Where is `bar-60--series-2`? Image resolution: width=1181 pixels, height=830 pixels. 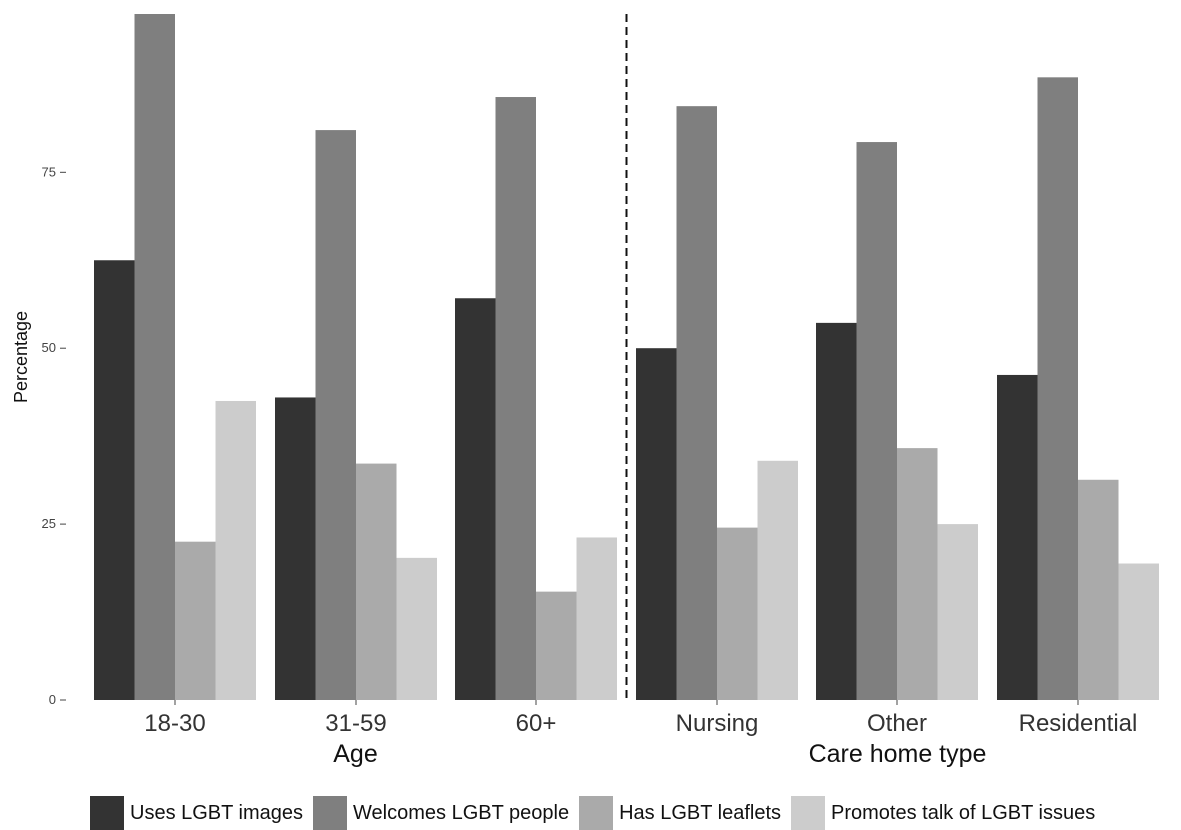
bar-60--series-2 is located at coordinates (515, 399).